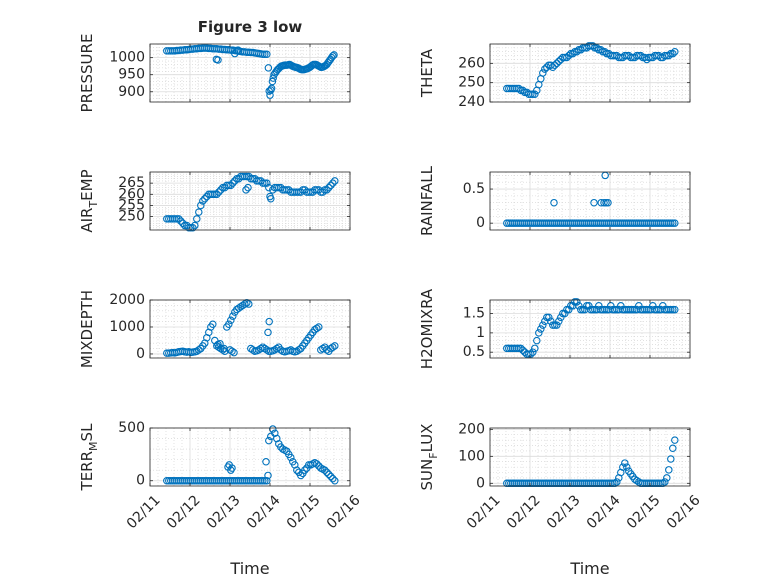 The image size is (778, 583). What do you see at coordinates (131, 205) in the screenshot?
I see `y-tick-label: 255` at bounding box center [131, 205].